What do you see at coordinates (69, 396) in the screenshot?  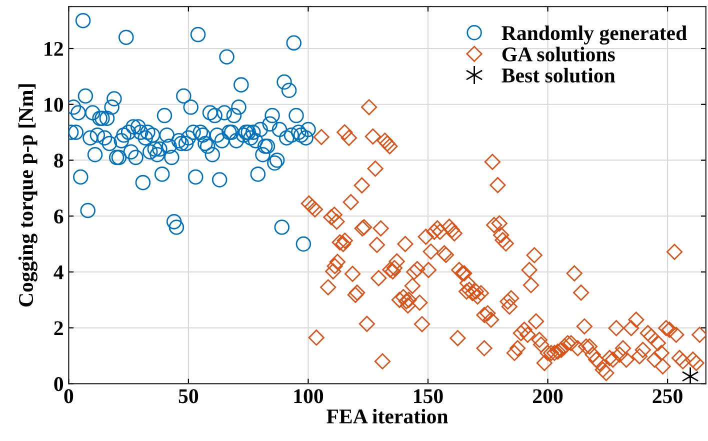 I see `x-tick-label: 0` at bounding box center [69, 396].